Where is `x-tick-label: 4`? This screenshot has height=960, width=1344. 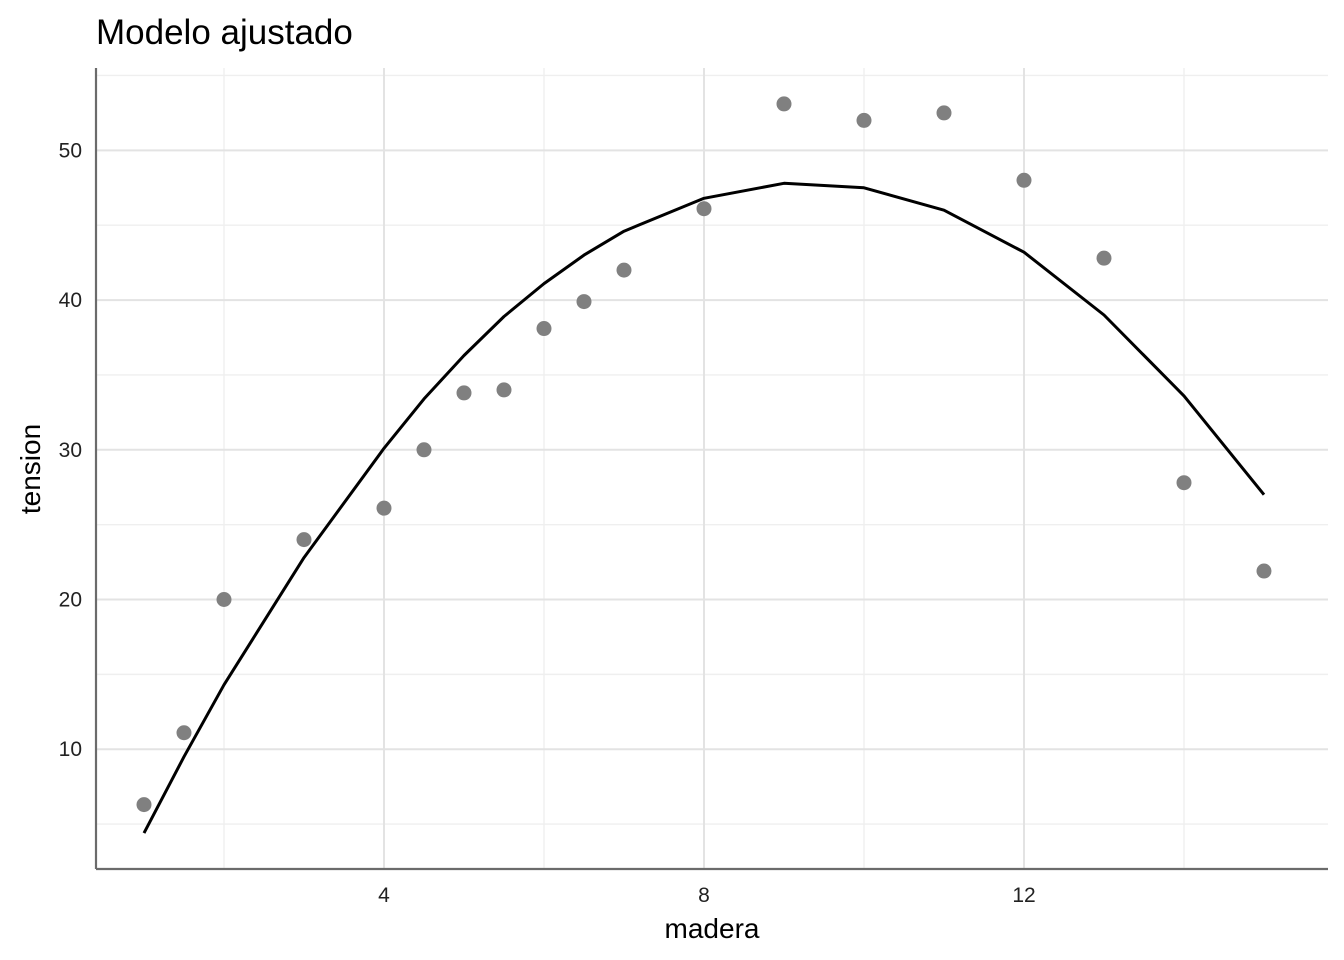 x-tick-label: 4 is located at coordinates (384, 895).